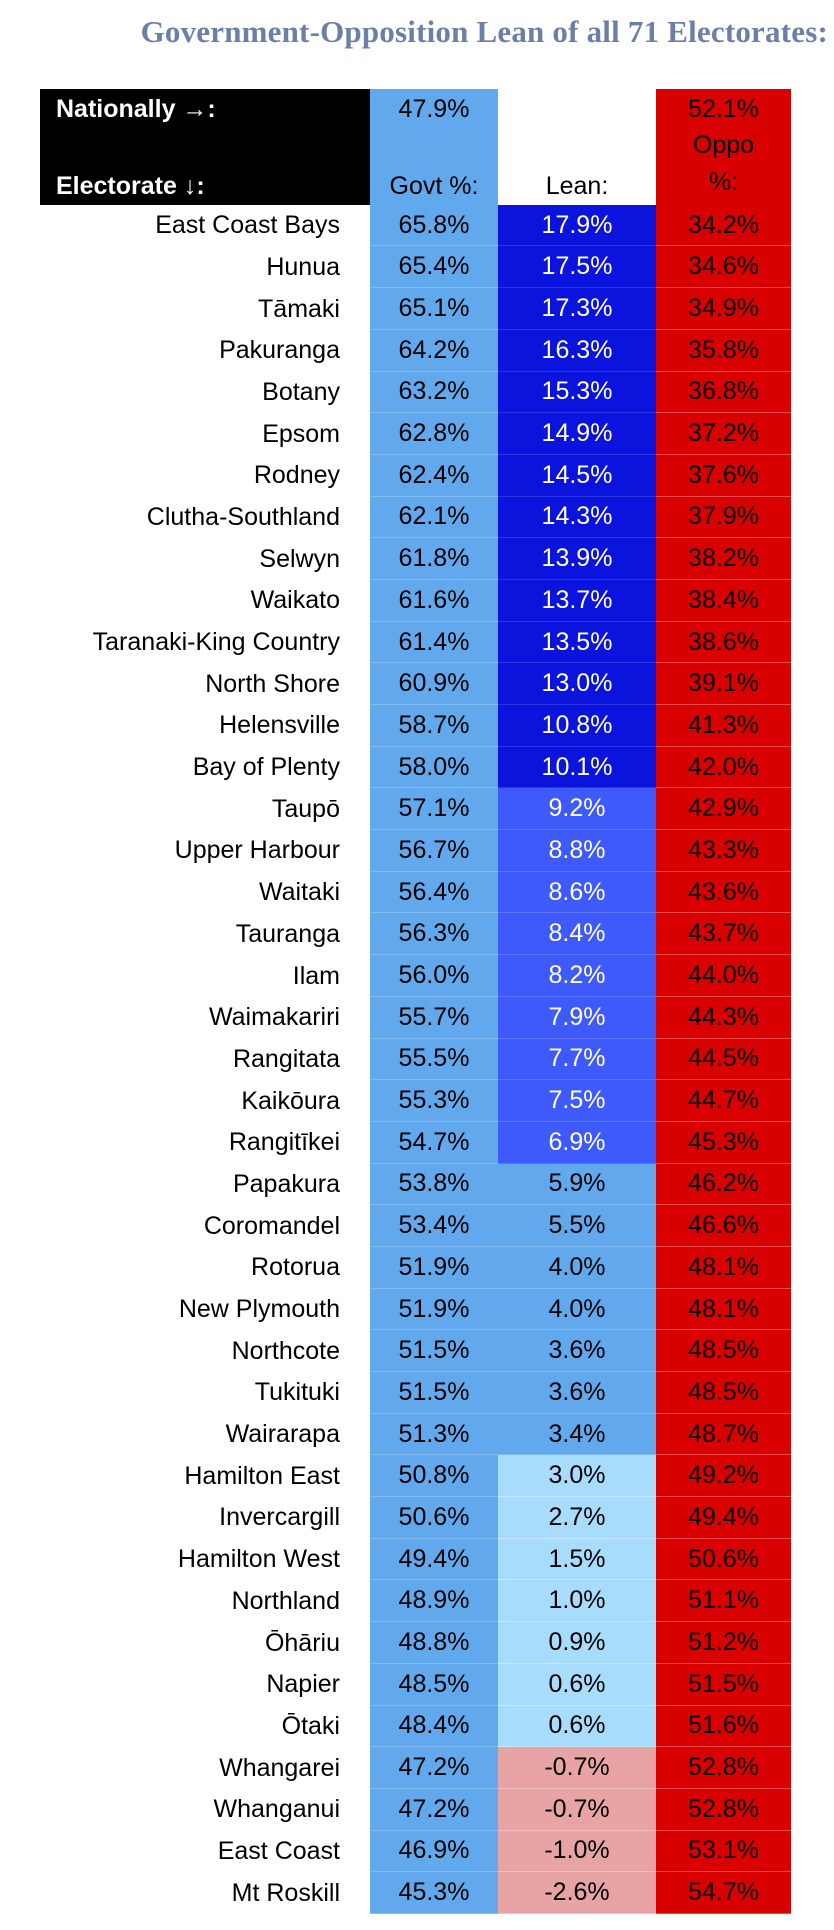 The height and width of the screenshot is (1930, 834). What do you see at coordinates (577, 851) in the screenshot?
I see `lean-value: 8.8%` at bounding box center [577, 851].